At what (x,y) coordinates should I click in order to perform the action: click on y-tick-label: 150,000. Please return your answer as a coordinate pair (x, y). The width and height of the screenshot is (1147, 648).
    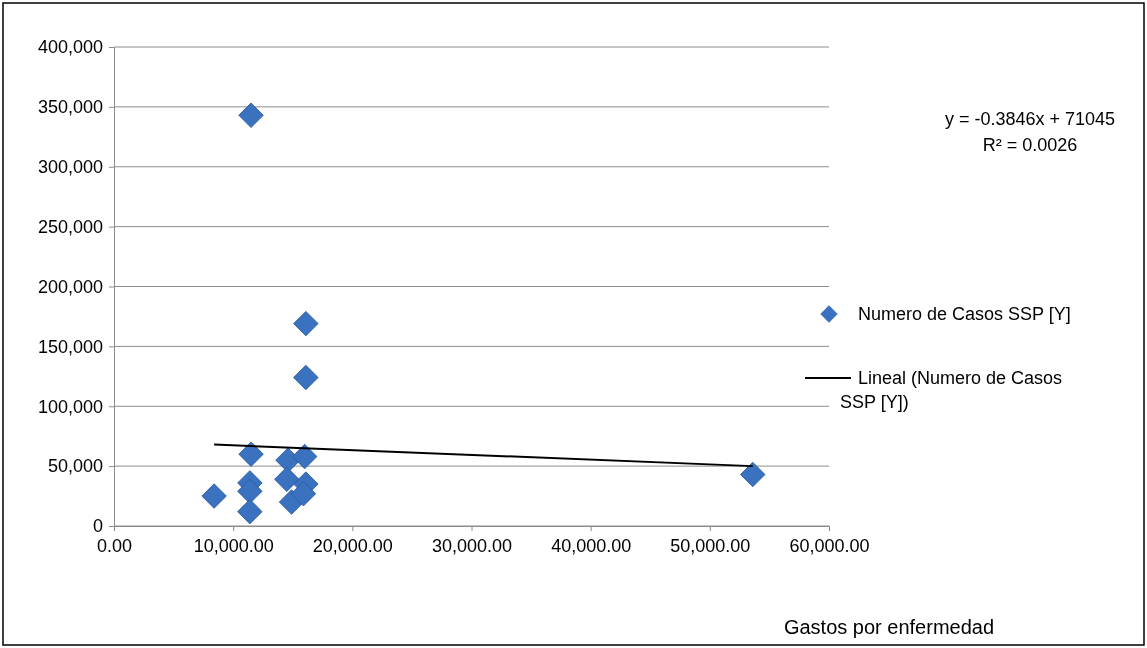
    Looking at the image, I should click on (70, 346).